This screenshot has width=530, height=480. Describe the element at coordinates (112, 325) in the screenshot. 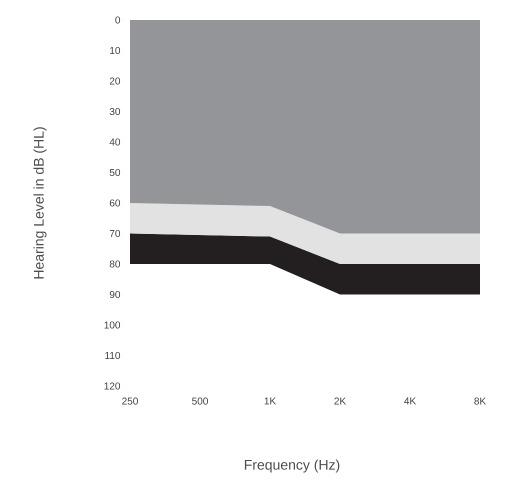

I see `y-tick-label: 100` at that location.